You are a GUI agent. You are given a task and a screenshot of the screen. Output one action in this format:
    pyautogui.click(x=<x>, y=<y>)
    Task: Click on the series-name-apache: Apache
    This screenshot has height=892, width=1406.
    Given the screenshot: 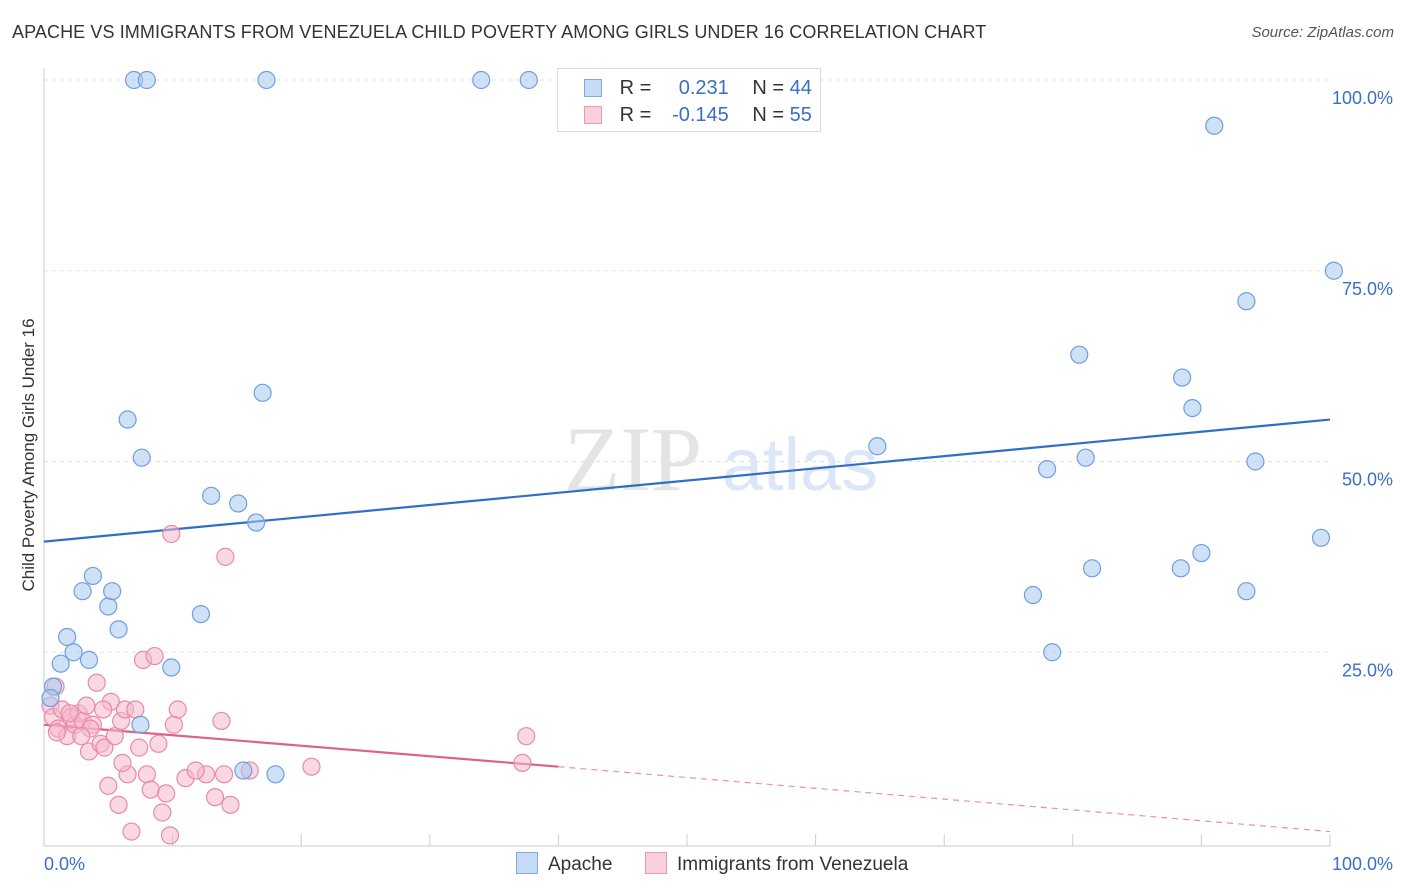 What is the action you would take?
    pyautogui.click(x=580, y=864)
    